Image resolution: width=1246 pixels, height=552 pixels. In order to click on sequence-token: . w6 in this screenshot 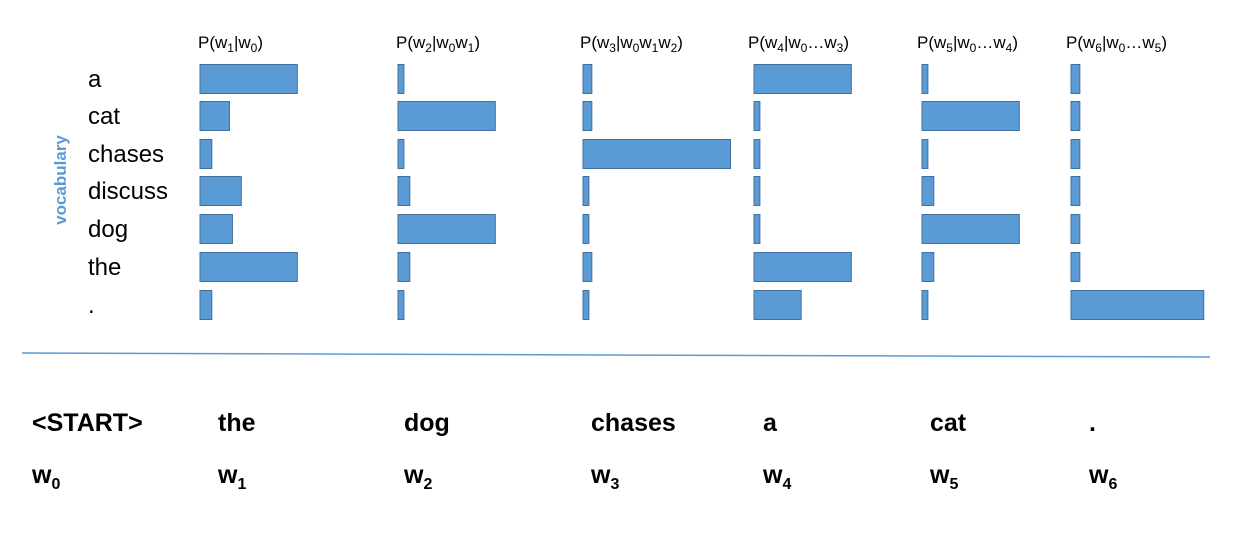, I will do `click(1102, 451)`.